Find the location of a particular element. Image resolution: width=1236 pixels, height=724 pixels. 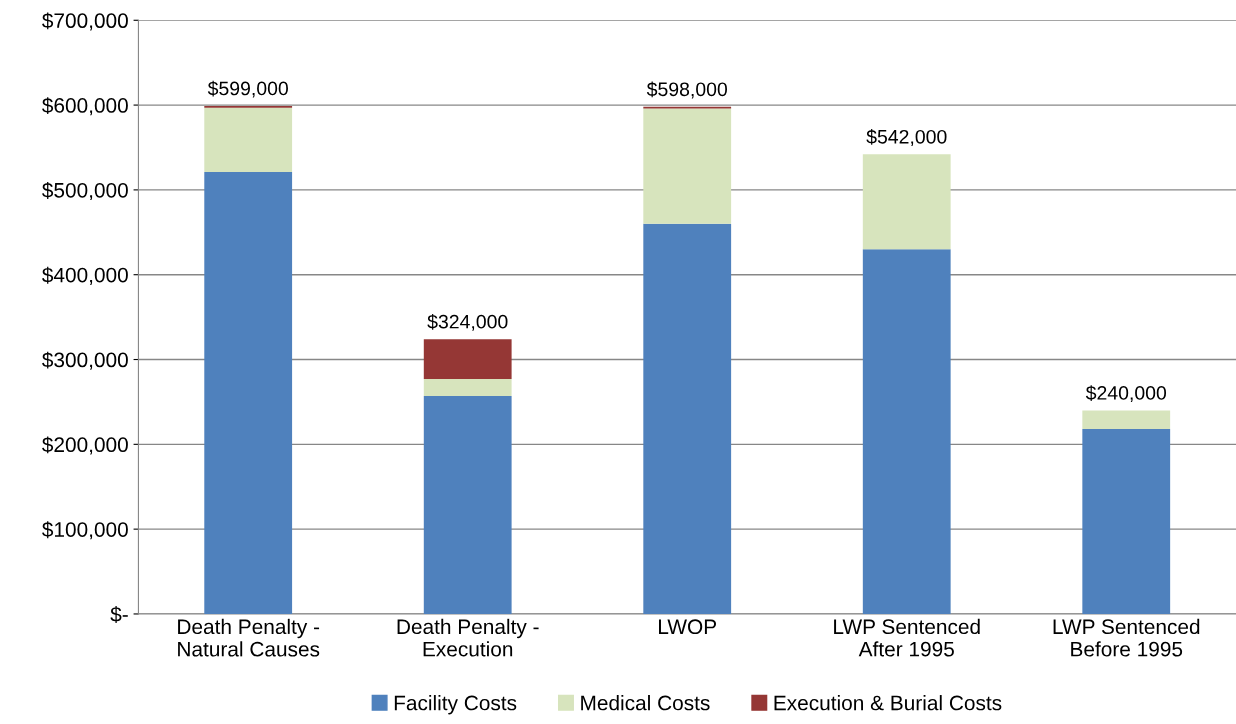

total-label: $599,000 is located at coordinates (247, 89).